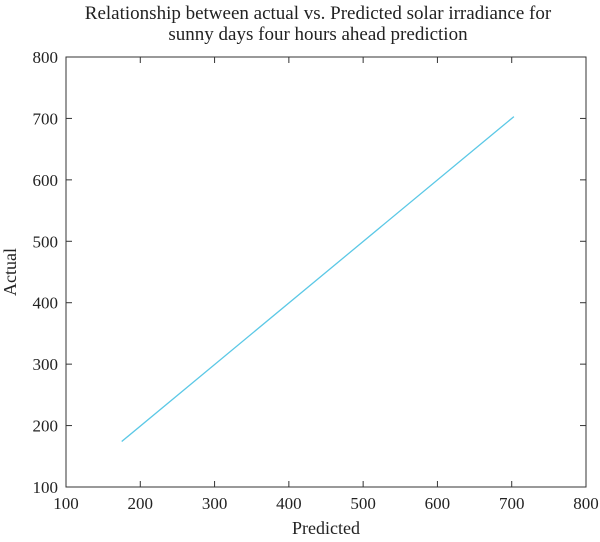 Image resolution: width=600 pixels, height=542 pixels. I want to click on x-tick-label: 300, so click(215, 503).